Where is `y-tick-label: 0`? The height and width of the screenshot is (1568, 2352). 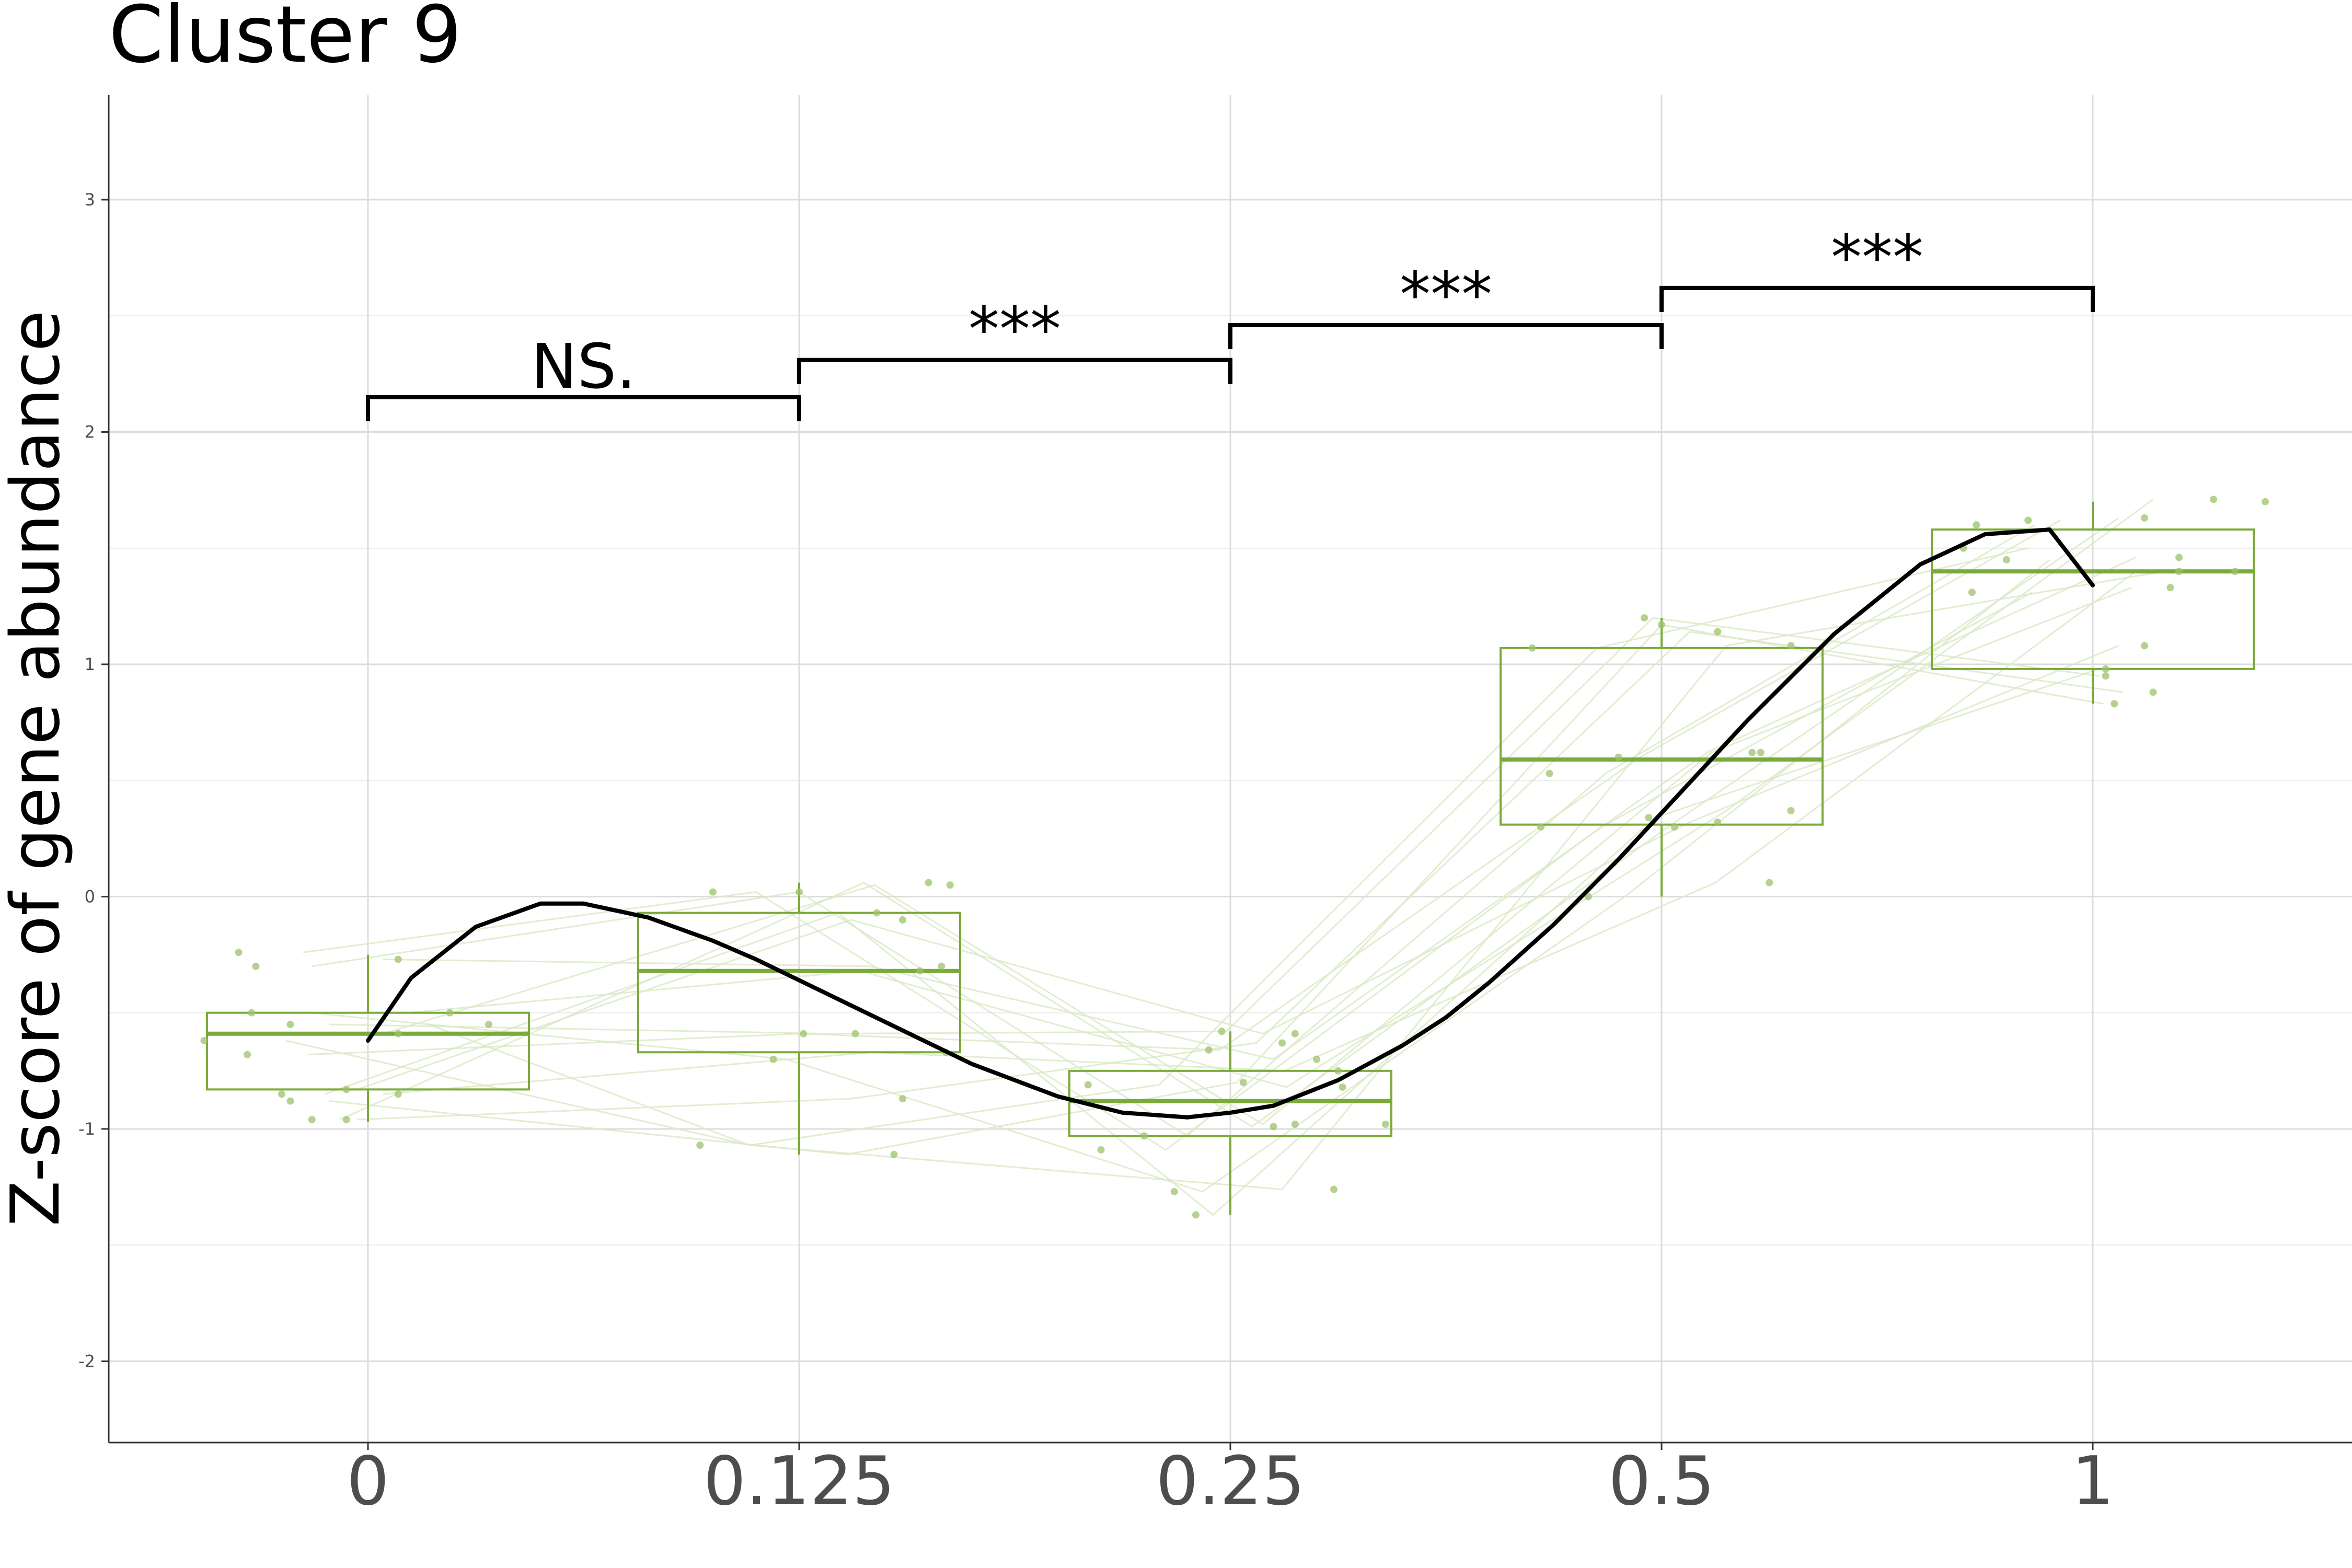
y-tick-label: 0 is located at coordinates (90, 896).